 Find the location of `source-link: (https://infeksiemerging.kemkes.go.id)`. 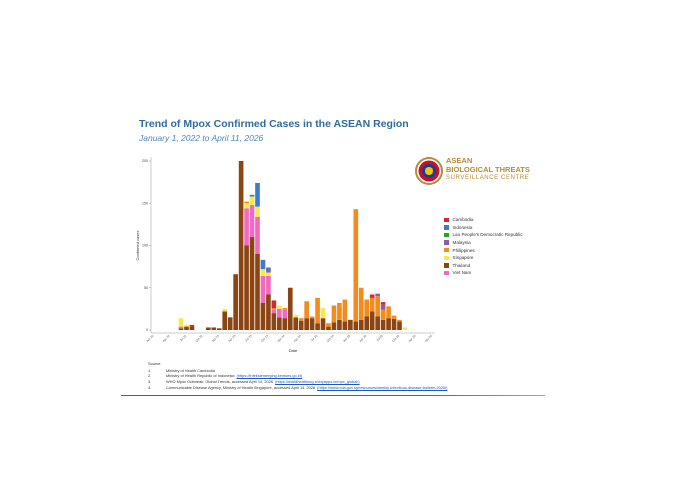

source-link: (https://infeksiemerging.kemkes.go.id) is located at coordinates (269, 376).